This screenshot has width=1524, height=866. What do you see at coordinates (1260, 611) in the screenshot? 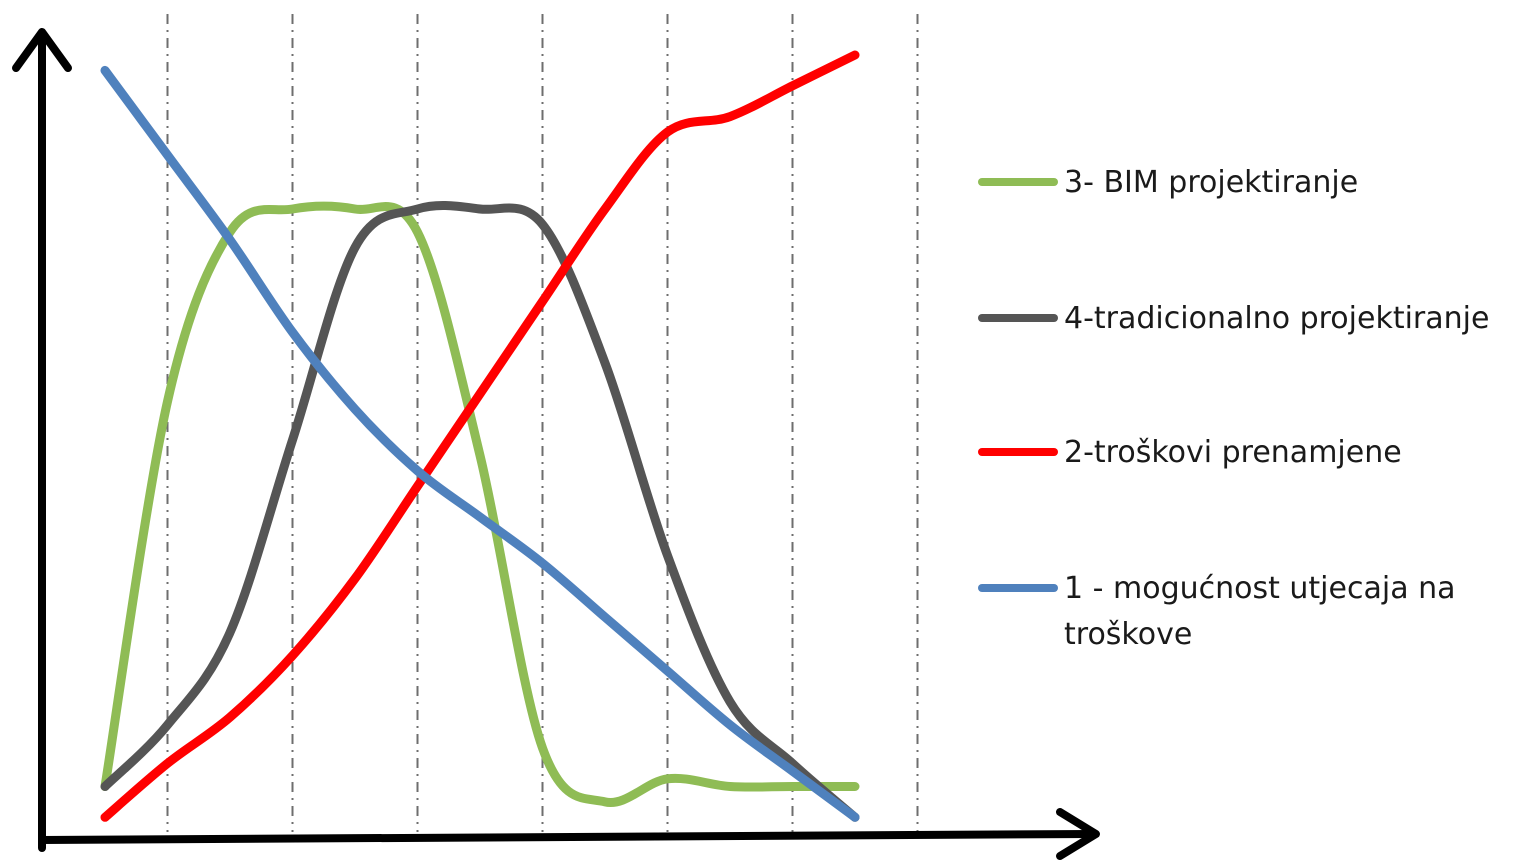
I see `legend-label-cost-influence: 1 - mogućnost utjecaja na troškove` at bounding box center [1260, 611].